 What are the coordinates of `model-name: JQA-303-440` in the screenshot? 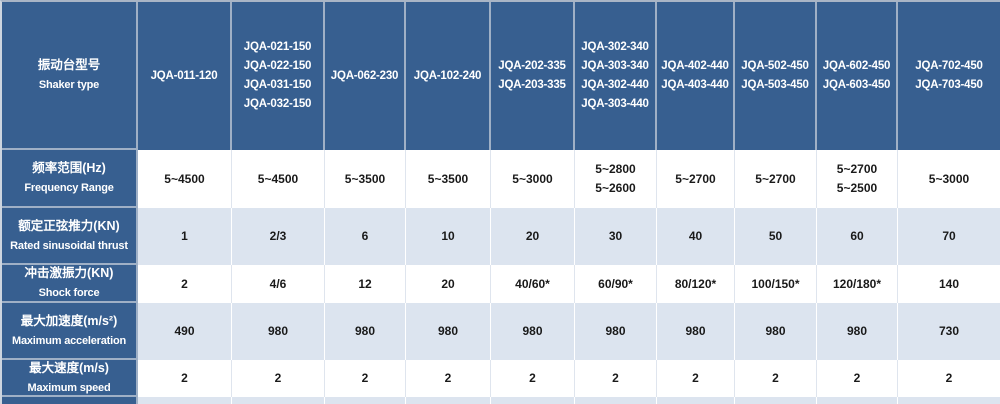 It's located at (615, 104).